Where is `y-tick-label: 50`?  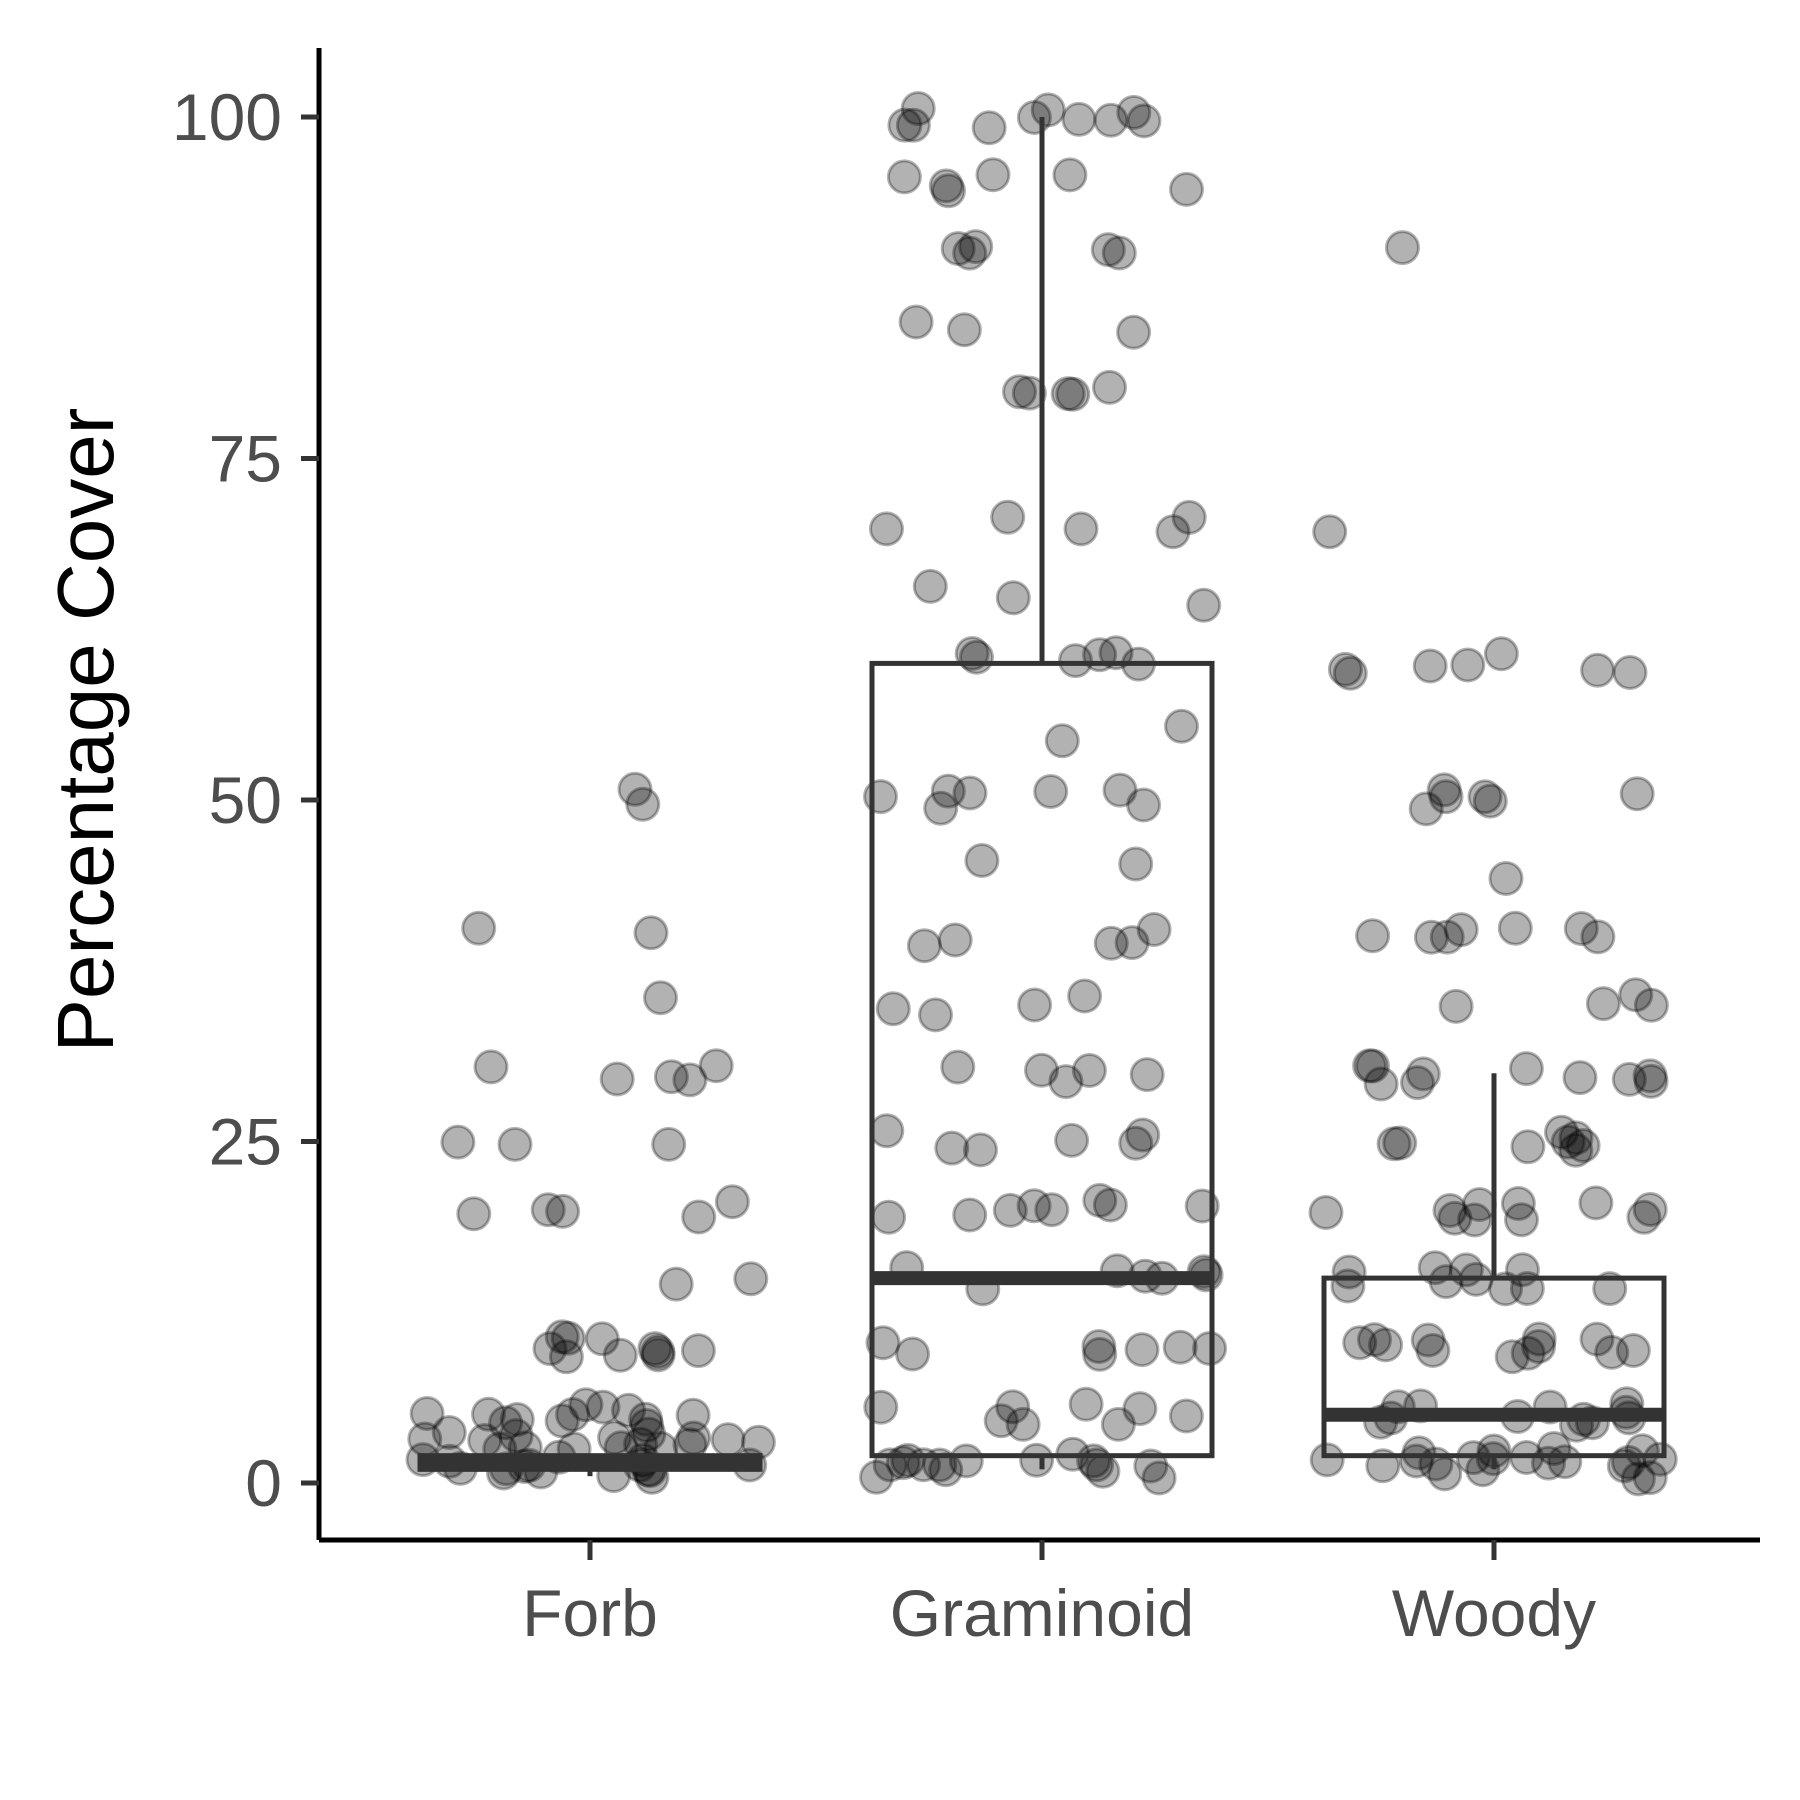 y-tick-label: 50 is located at coordinates (245, 800).